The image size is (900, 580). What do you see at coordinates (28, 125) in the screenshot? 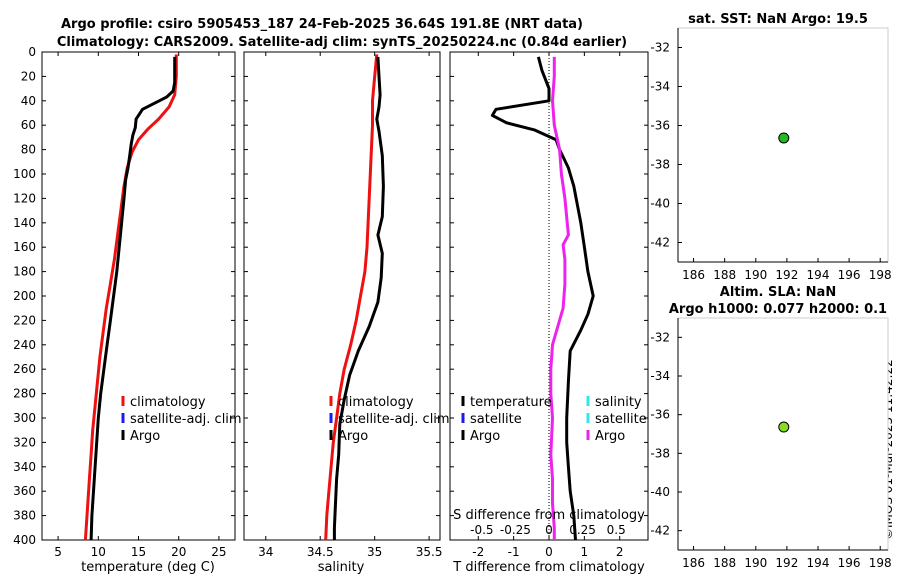
I see `y-tick-label: 60` at bounding box center [28, 125].